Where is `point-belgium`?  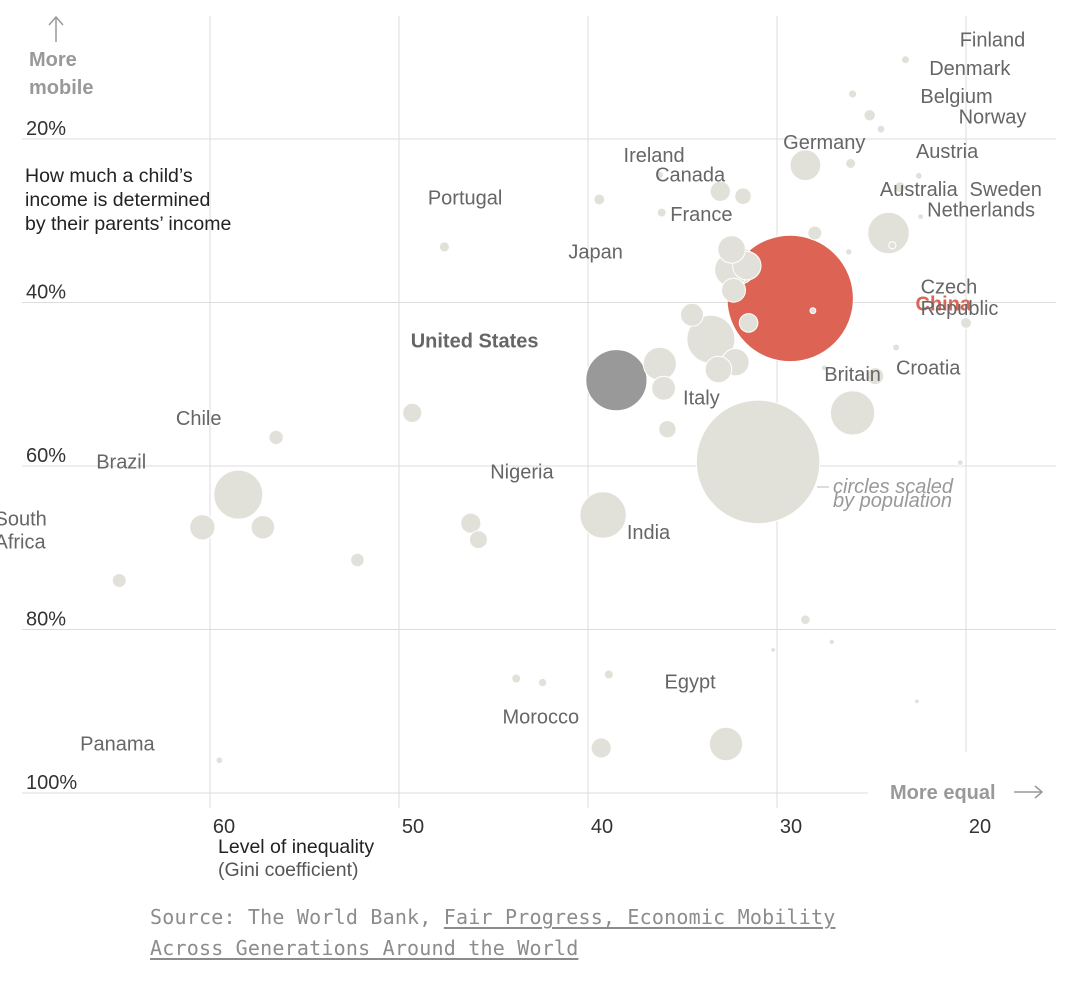
point-belgium is located at coordinates (869, 115).